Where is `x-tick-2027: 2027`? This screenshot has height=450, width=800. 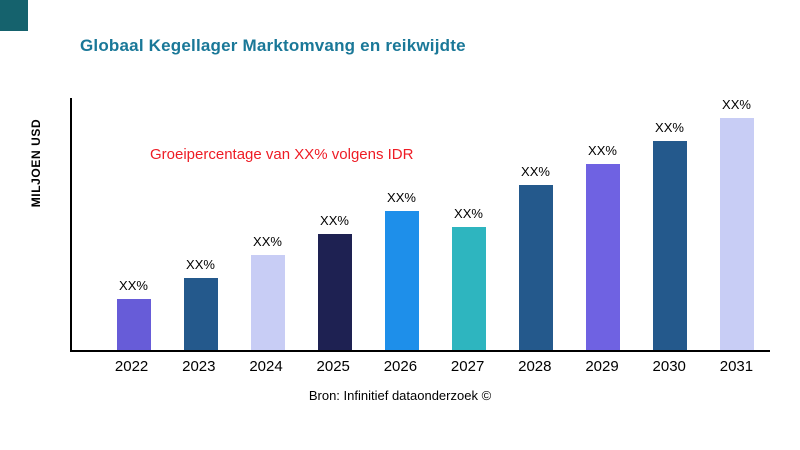
x-tick-2027: 2027 is located at coordinates (467, 366).